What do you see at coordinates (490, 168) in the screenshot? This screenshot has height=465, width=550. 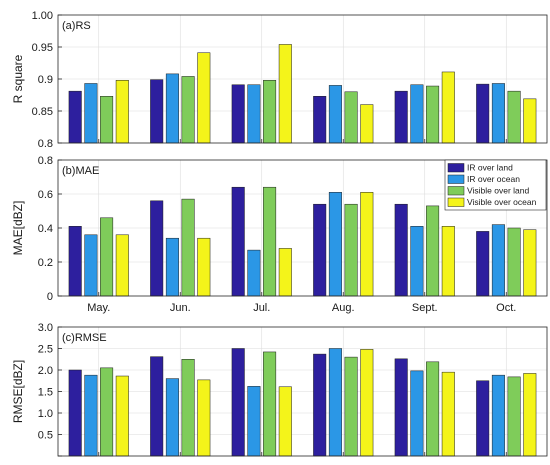 I see `legend-label-ir-over-land: IR over land` at bounding box center [490, 168].